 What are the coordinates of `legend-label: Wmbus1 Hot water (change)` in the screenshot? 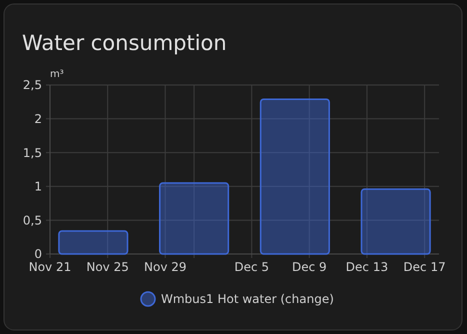 It's located at (247, 299).